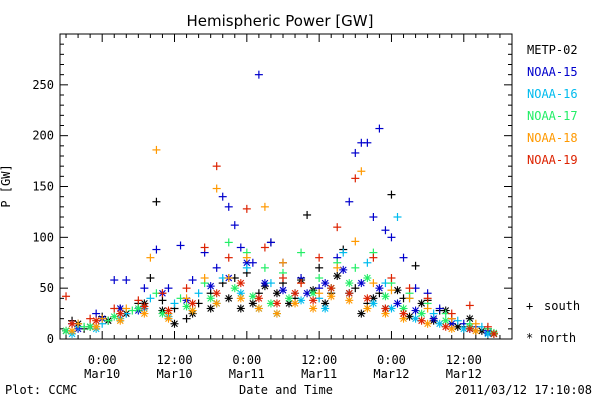 This screenshot has height=400, width=600. What do you see at coordinates (47, 288) in the screenshot?
I see `y-tick-label: 50` at bounding box center [47, 288].